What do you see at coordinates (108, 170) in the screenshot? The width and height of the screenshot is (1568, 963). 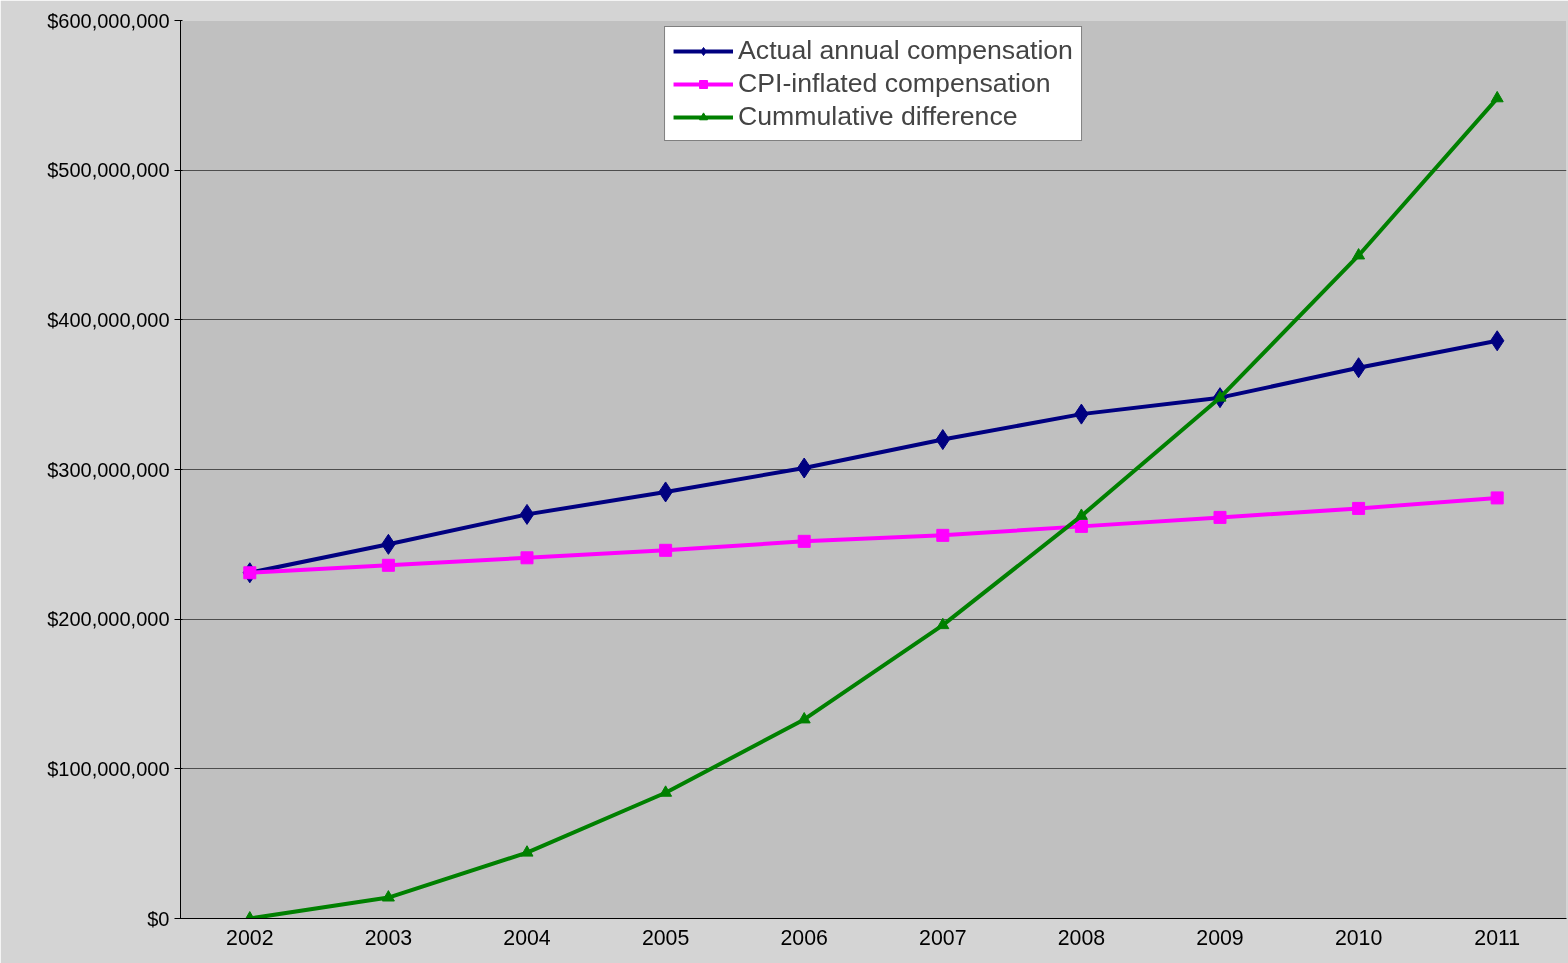 I see `y-tick-label: $500,000,000` at bounding box center [108, 170].